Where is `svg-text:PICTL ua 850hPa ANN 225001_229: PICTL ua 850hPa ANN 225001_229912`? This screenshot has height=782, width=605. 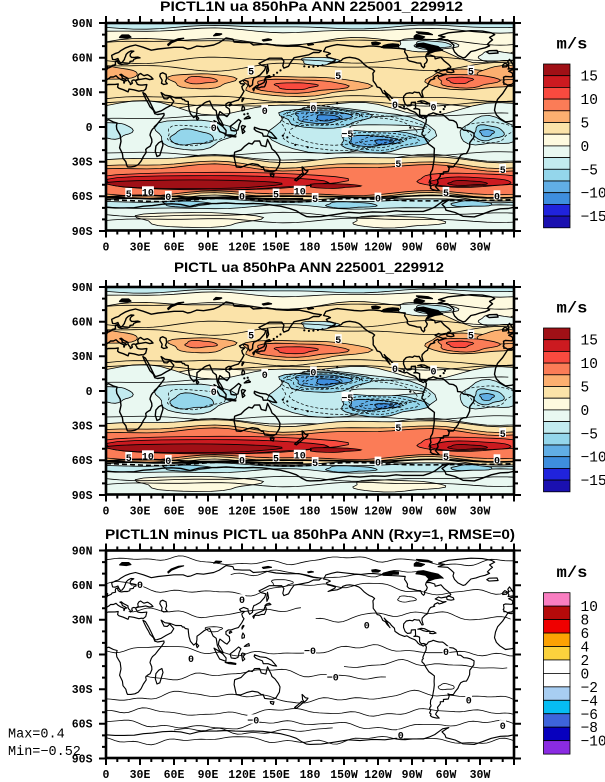
svg-text:PICTL ua 850hPa ANN 225001_229: PICTL ua 850hPa ANN 225001_229912 is located at coordinates (309, 267).